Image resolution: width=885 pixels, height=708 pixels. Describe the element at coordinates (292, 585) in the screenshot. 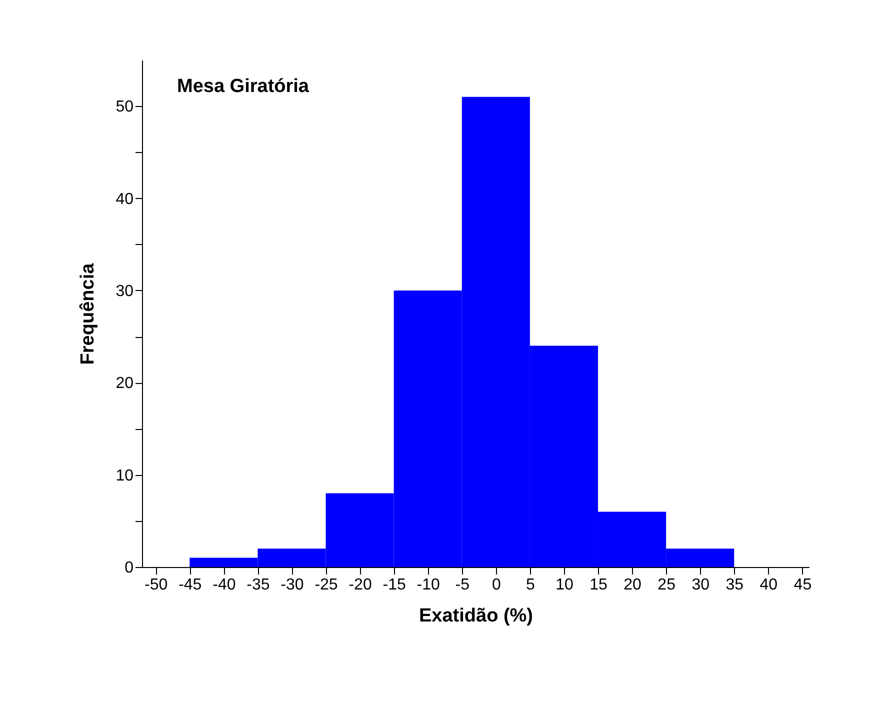

I see `x-tick-label: -30` at that location.